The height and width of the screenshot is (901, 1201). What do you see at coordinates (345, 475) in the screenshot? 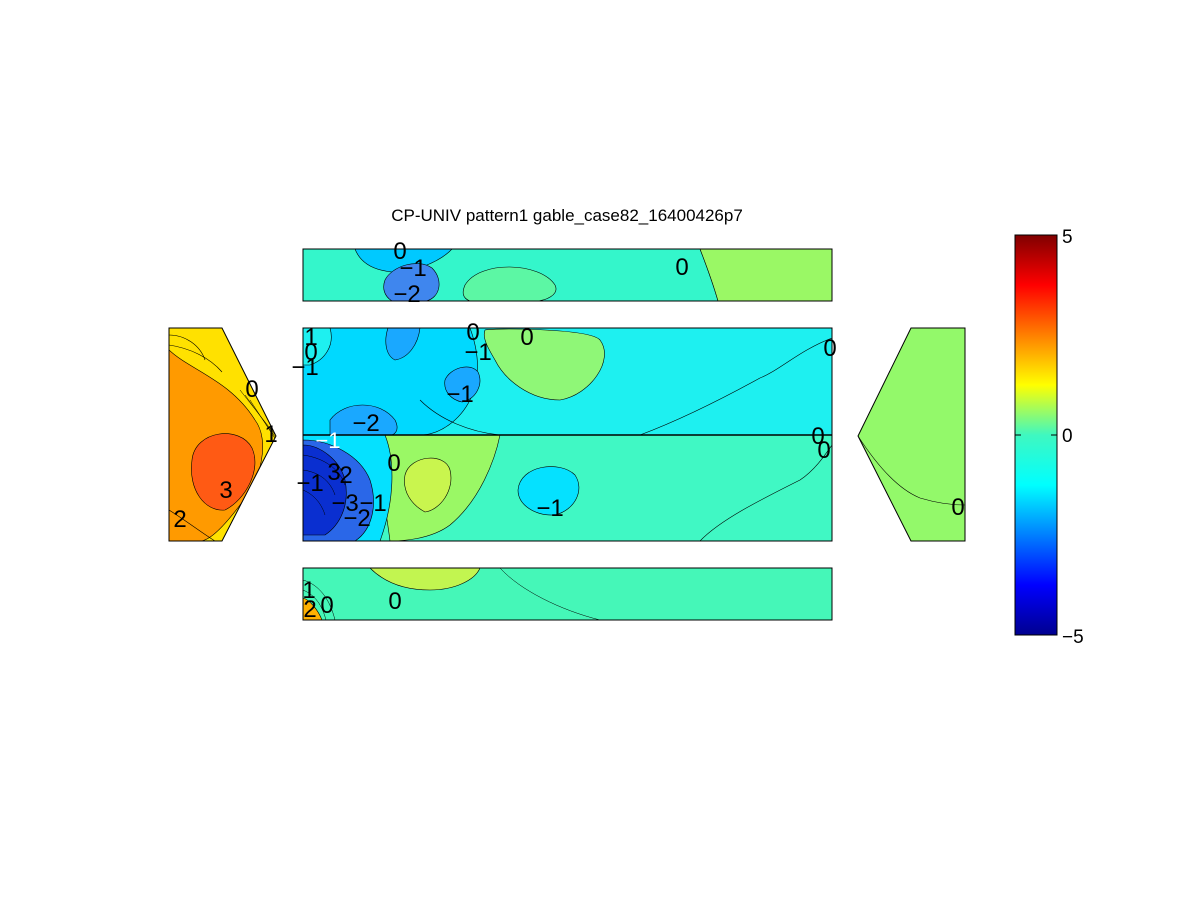
I see `roof-lower-label-3: 2` at bounding box center [345, 475].